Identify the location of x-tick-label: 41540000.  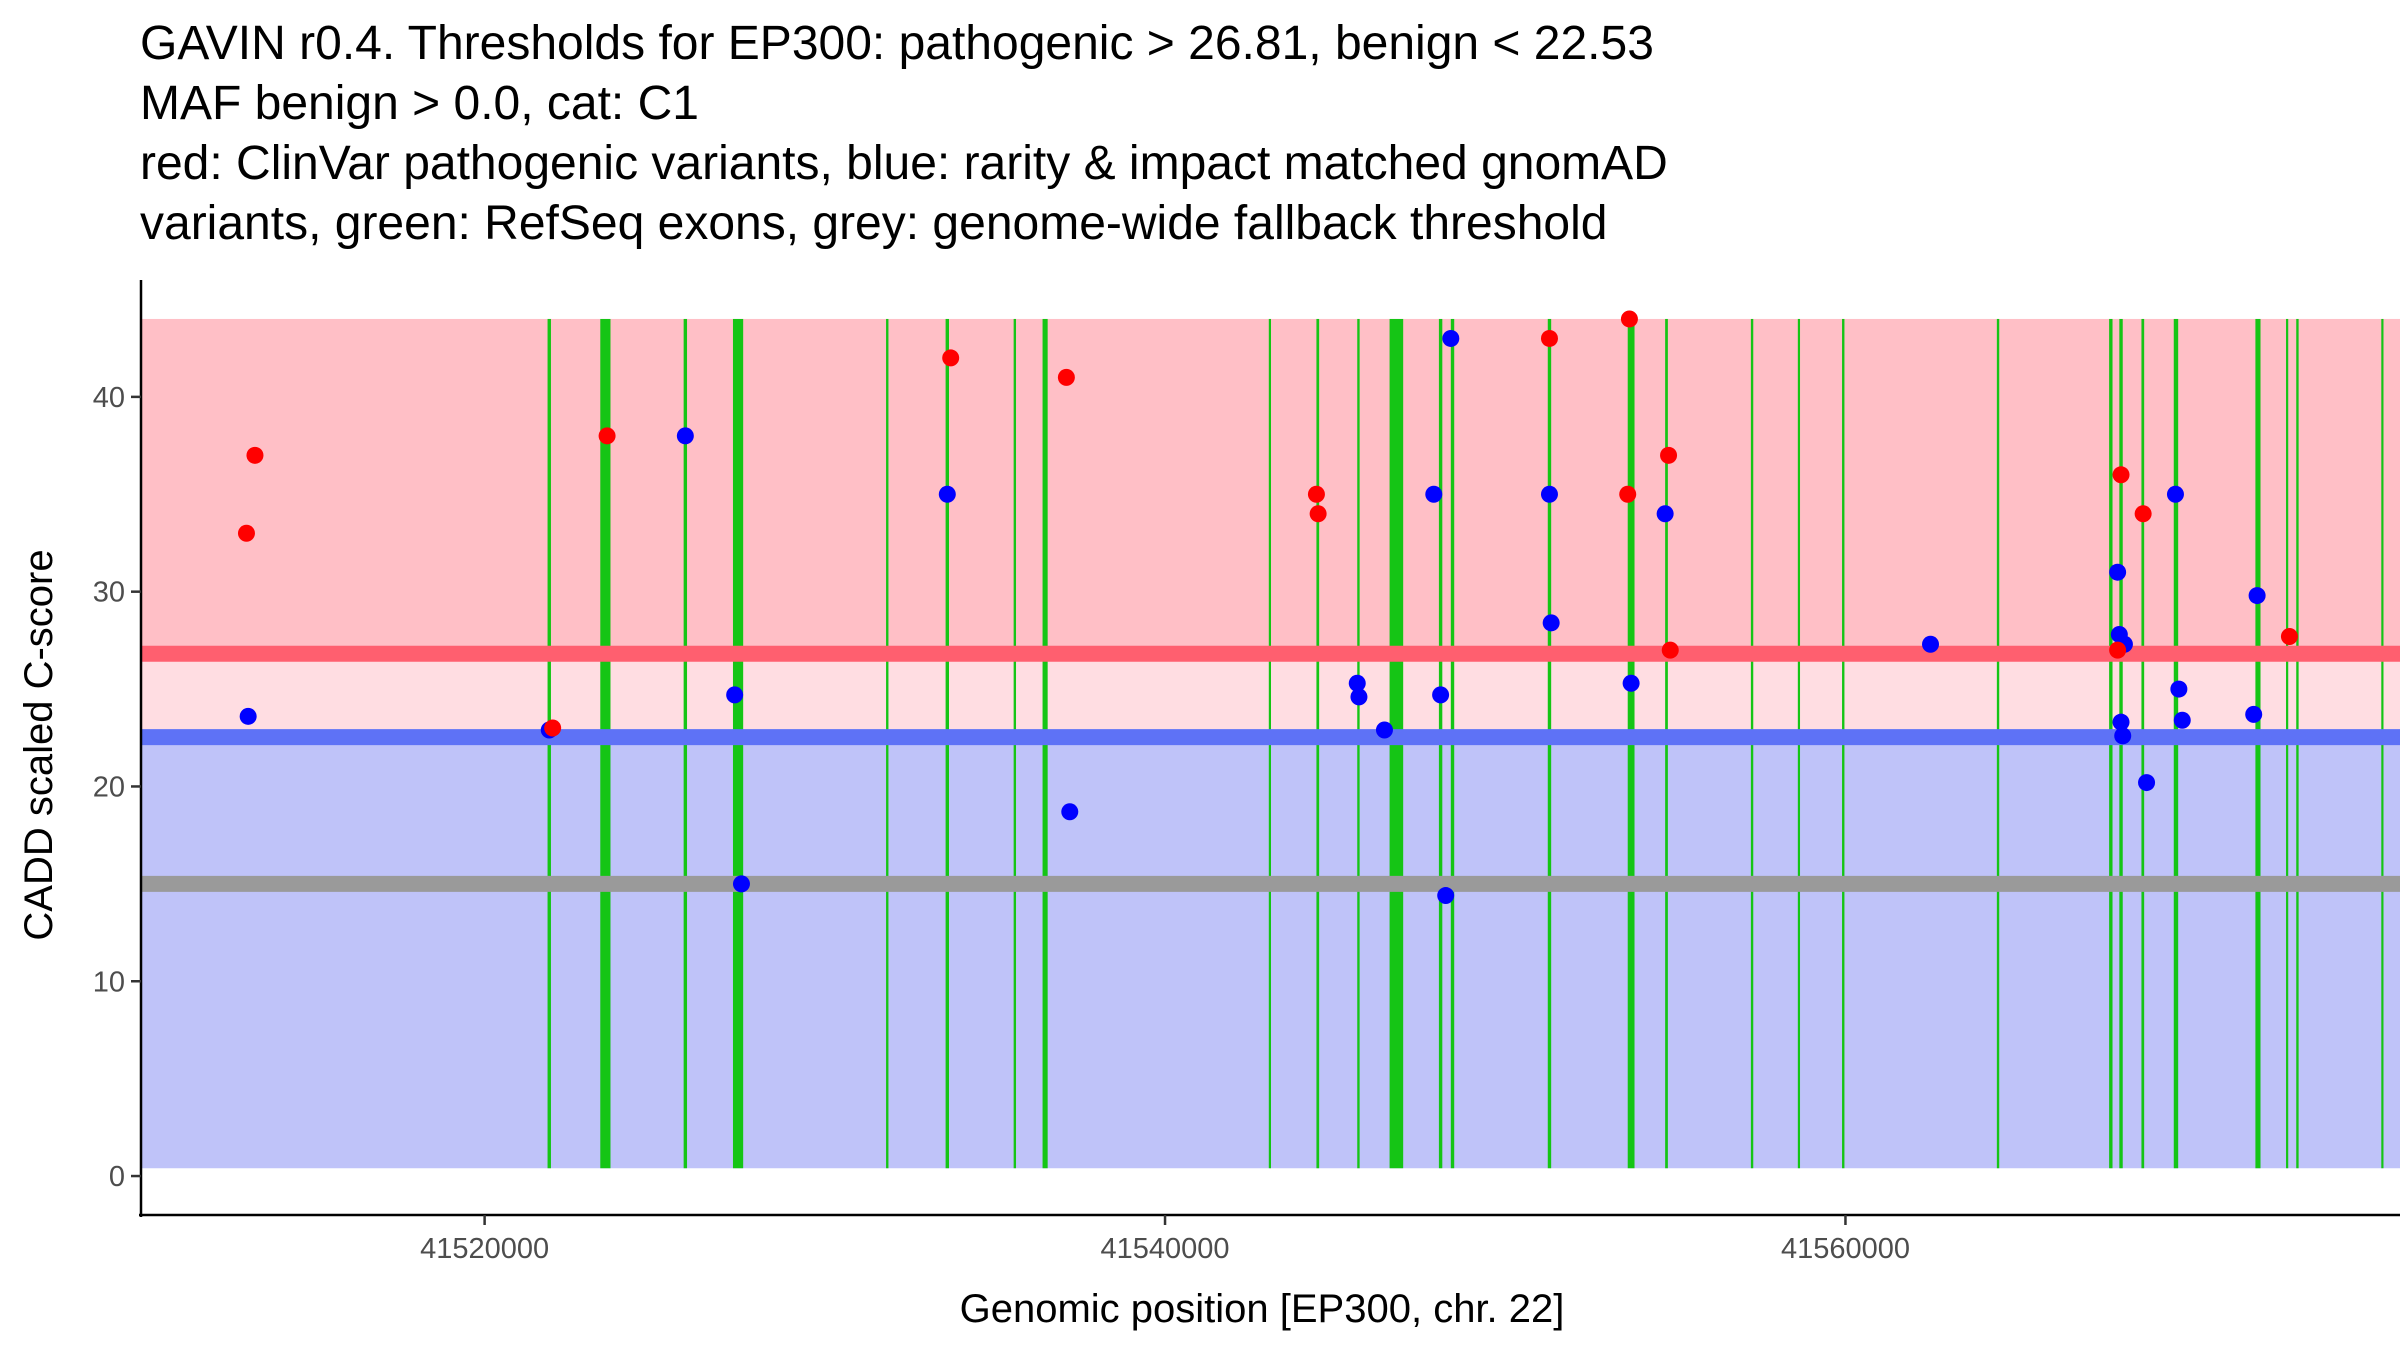
(1165, 1249).